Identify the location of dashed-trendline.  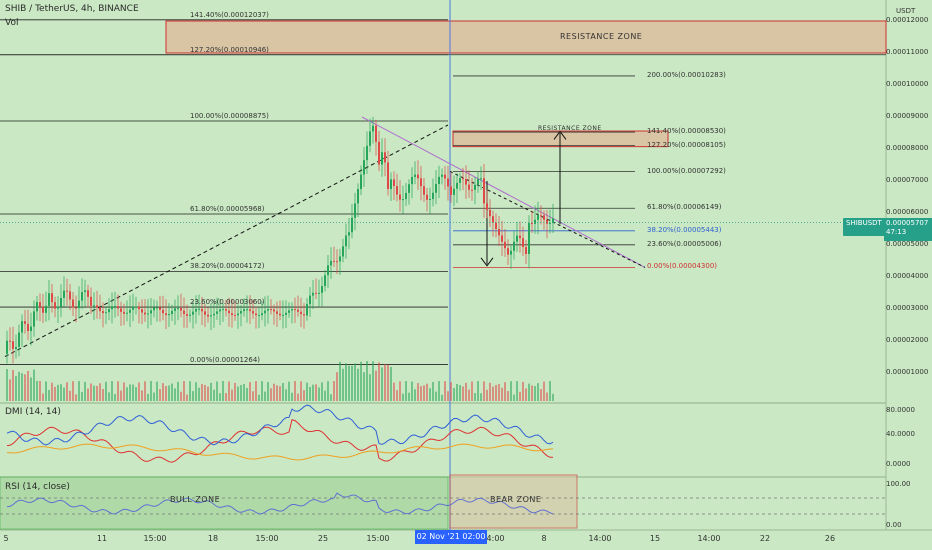
(547, 219).